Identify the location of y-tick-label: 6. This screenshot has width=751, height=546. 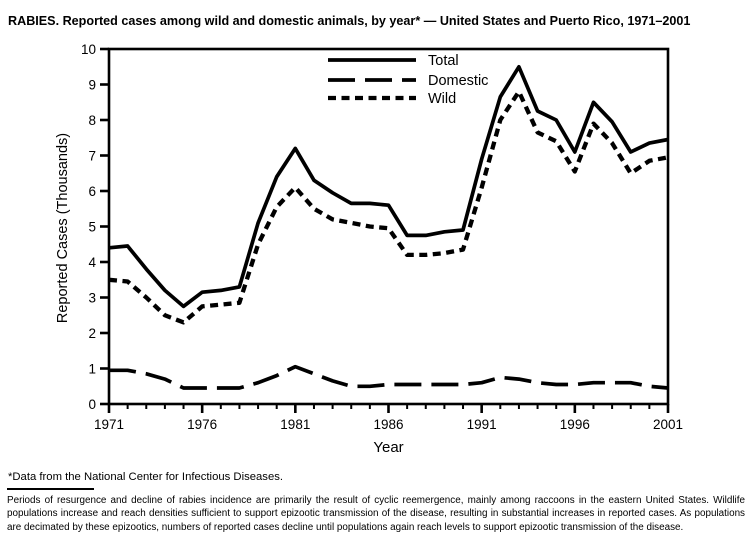
(92, 191).